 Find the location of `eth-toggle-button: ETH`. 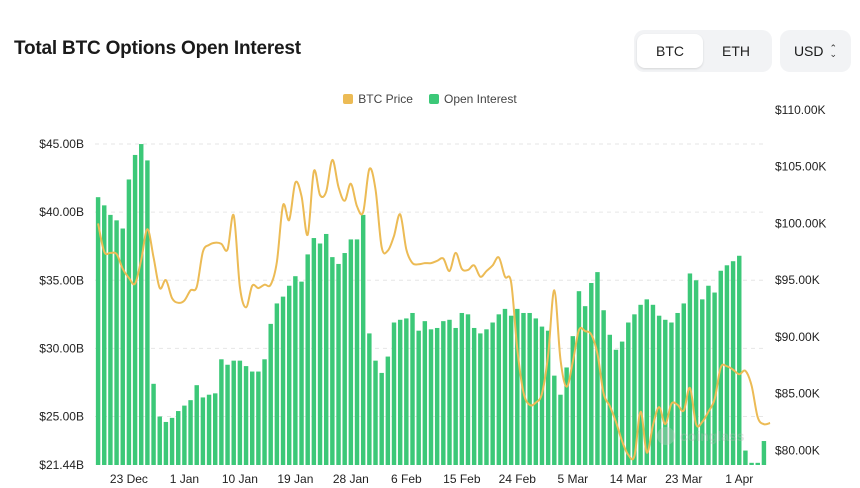

eth-toggle-button: ETH is located at coordinates (736, 51).